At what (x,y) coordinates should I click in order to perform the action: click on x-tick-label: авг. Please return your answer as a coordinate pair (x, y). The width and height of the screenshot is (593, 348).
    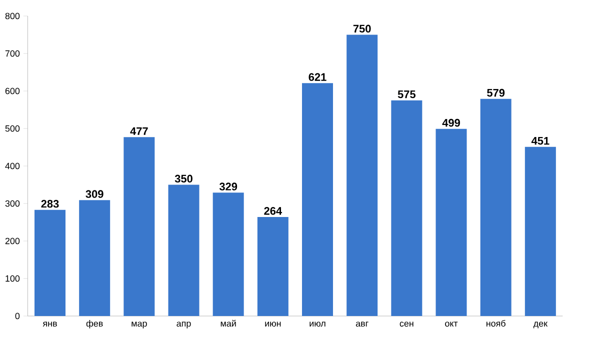
    Looking at the image, I should click on (362, 324).